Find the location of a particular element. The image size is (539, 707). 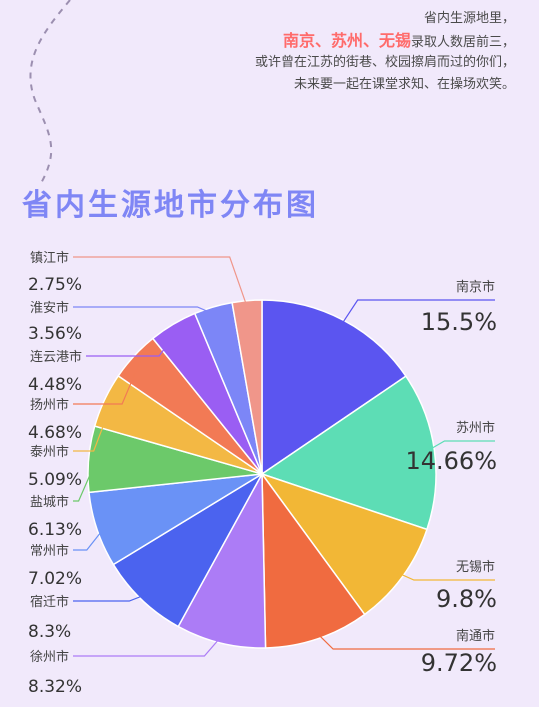

slice-name-label: 泰州市 is located at coordinates (49, 452).